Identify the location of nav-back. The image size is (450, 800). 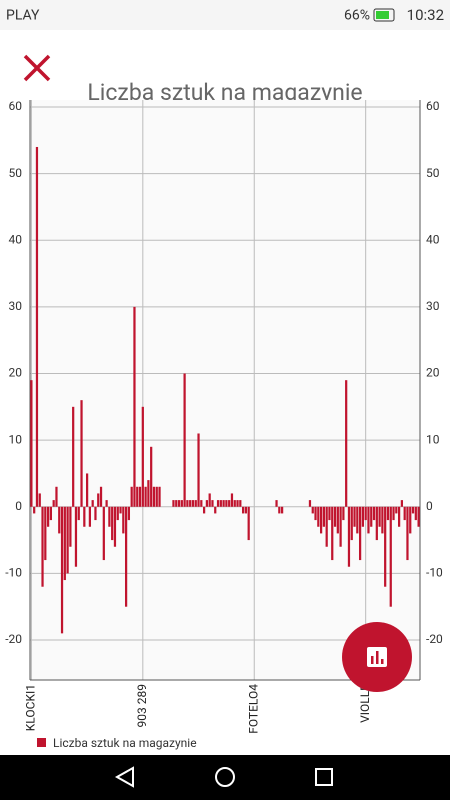
(124, 777).